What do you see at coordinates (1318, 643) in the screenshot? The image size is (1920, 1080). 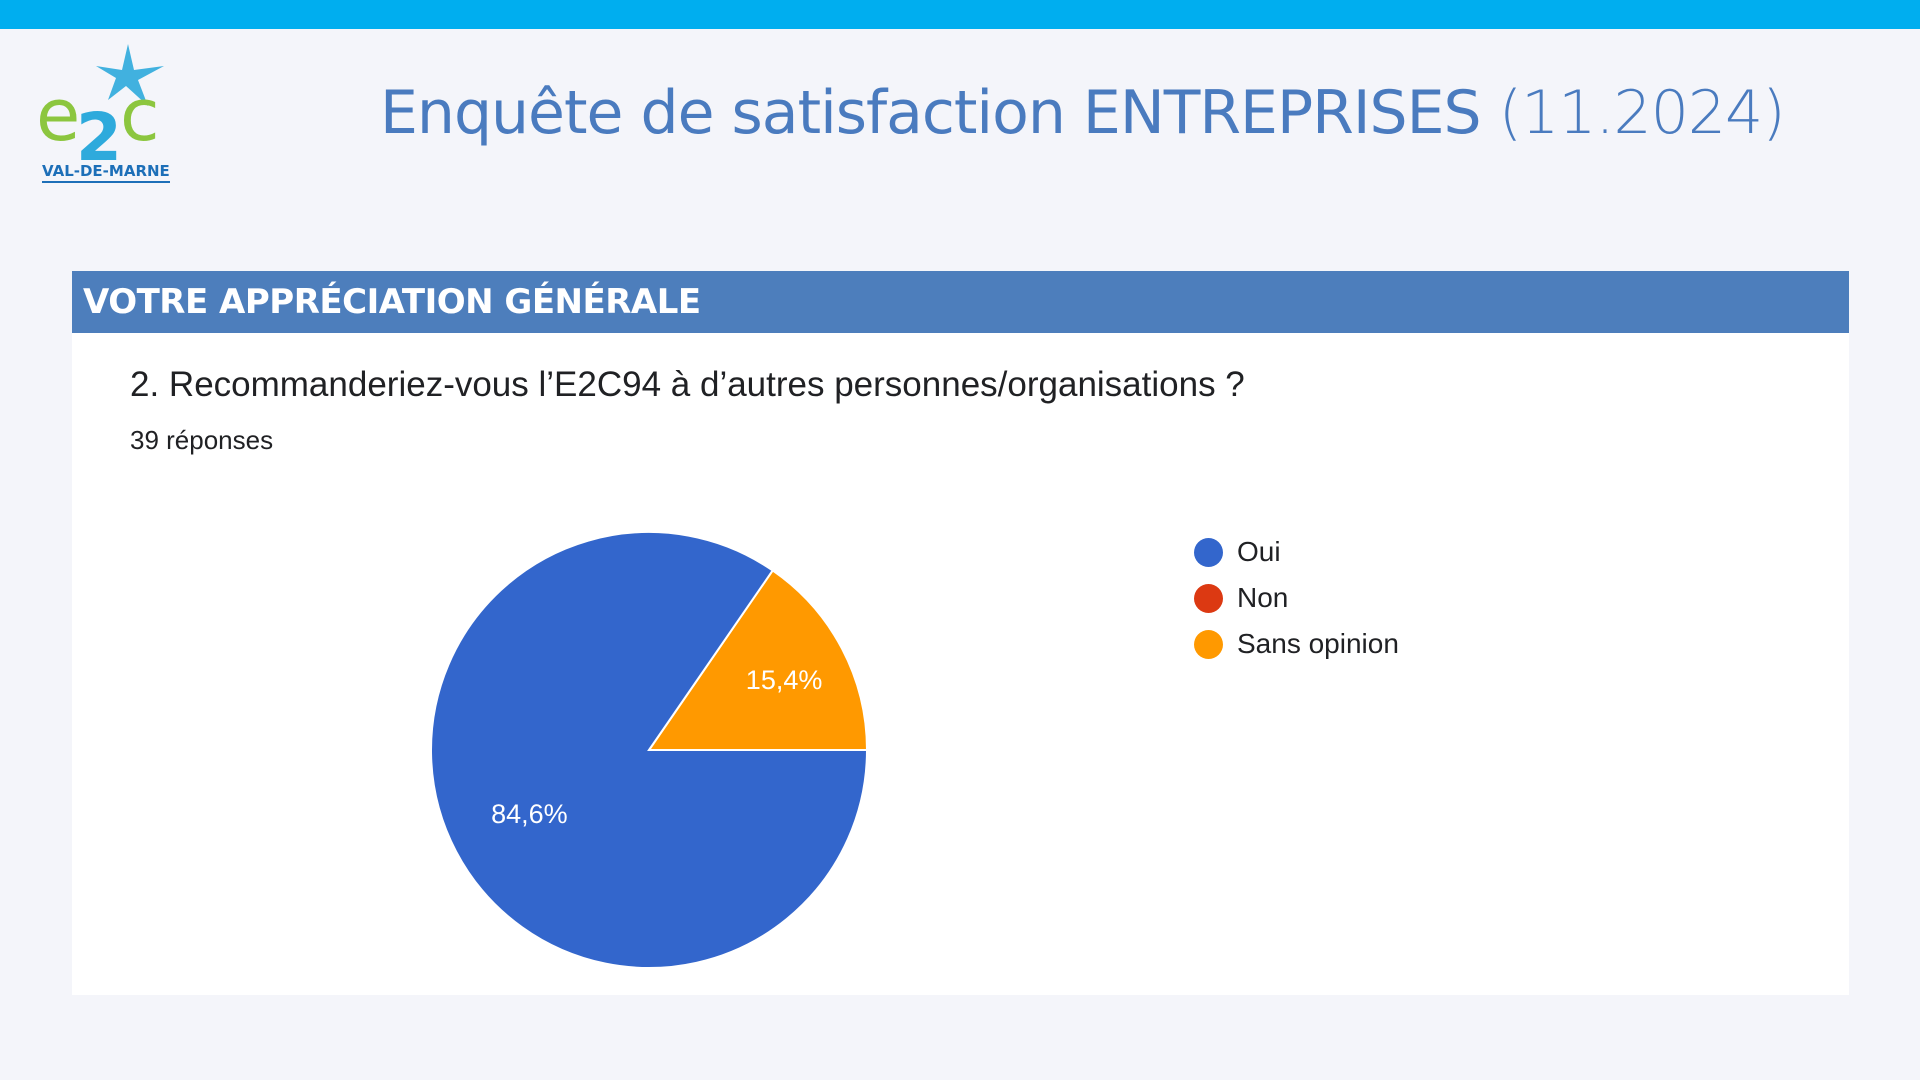 I see `legend-label: Sans opinion` at bounding box center [1318, 643].